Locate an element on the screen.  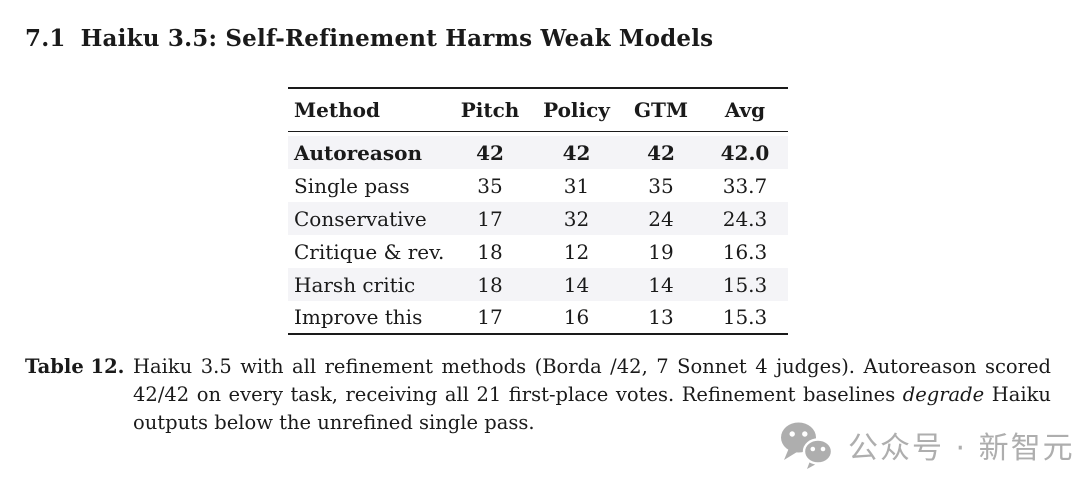
method-cell: Improve this is located at coordinates (358, 317).